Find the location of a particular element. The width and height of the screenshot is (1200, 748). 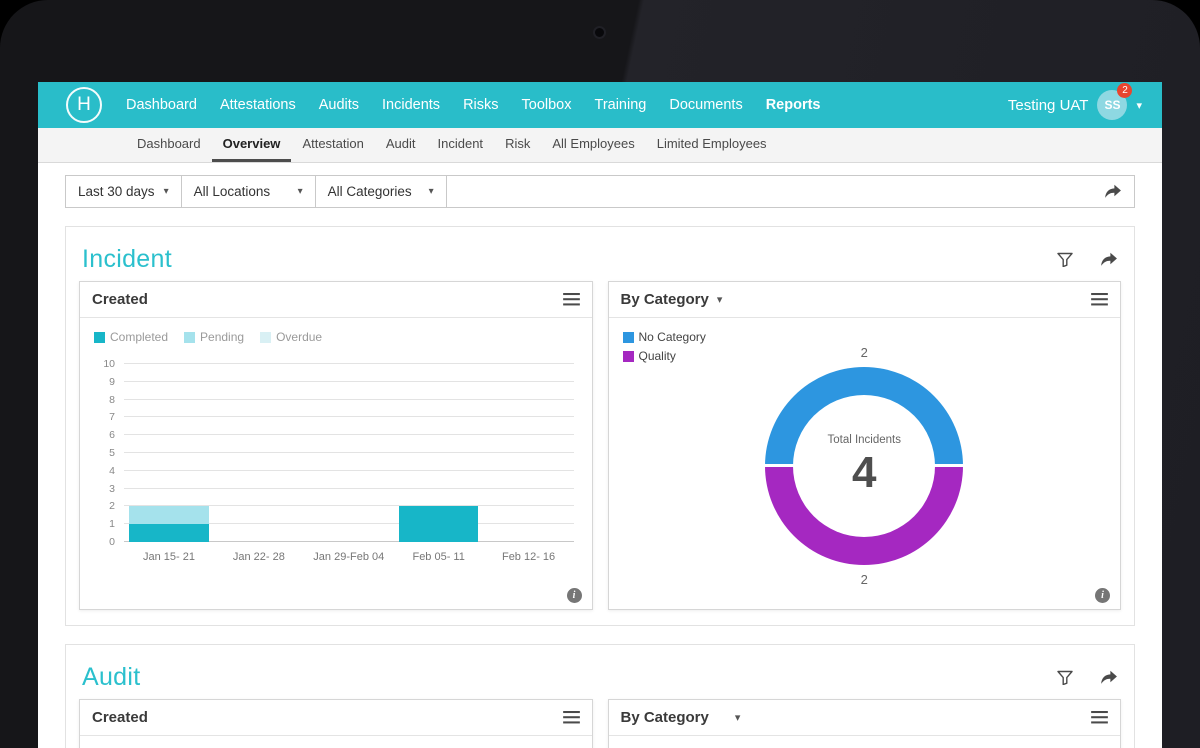

y-tick-label: 8 is located at coordinates (112, 399).